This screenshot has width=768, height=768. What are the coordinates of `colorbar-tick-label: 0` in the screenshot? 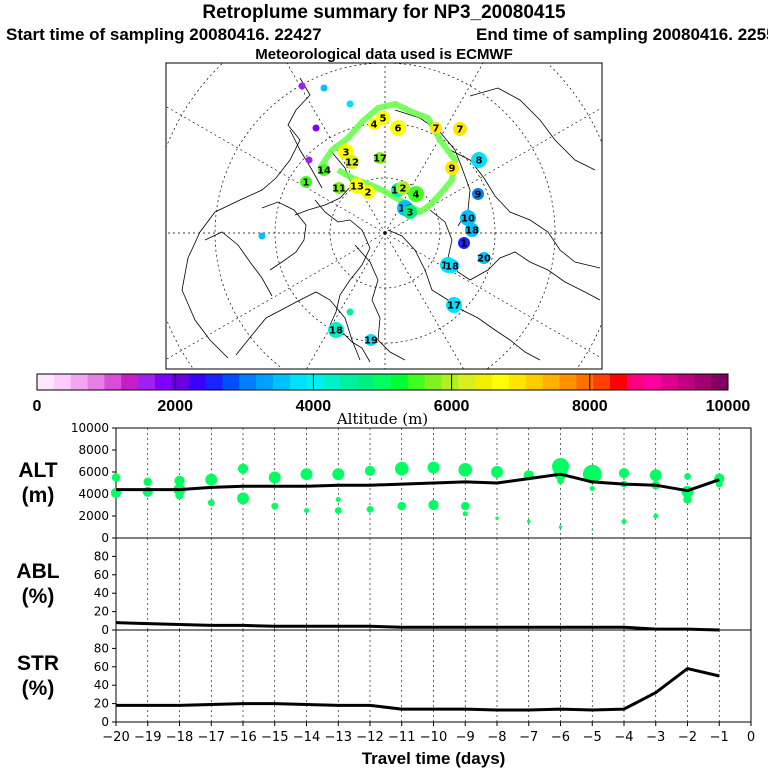 It's located at (37, 406).